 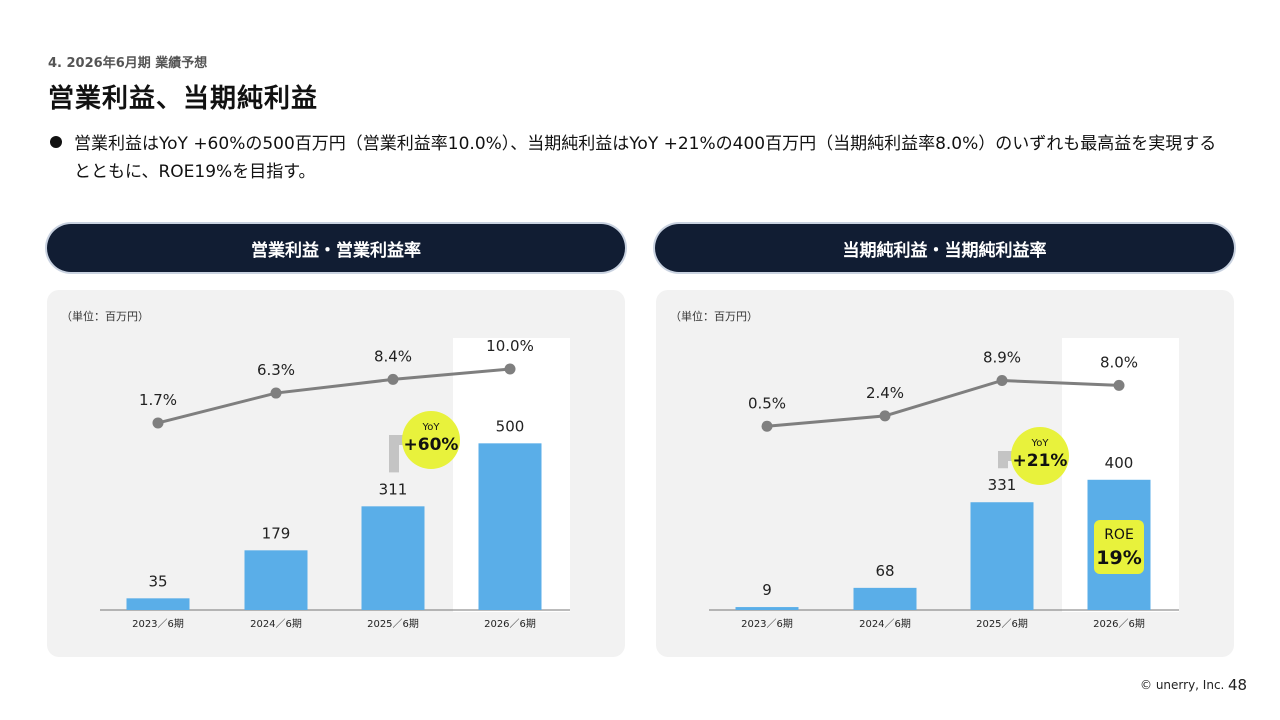 I want to click on rate-label: 8.9%, so click(x=1002, y=357).